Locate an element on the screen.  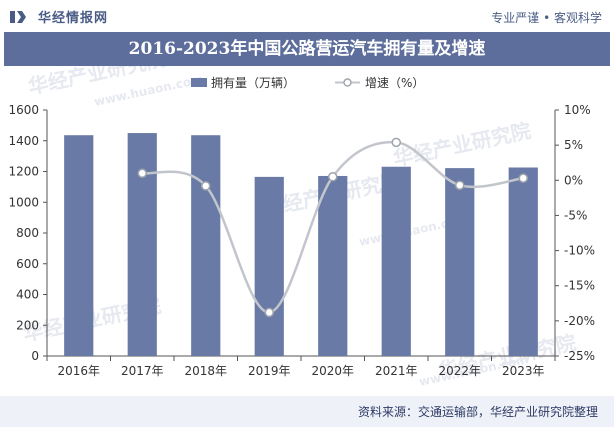
growth-point-2020年 is located at coordinates (333, 177).